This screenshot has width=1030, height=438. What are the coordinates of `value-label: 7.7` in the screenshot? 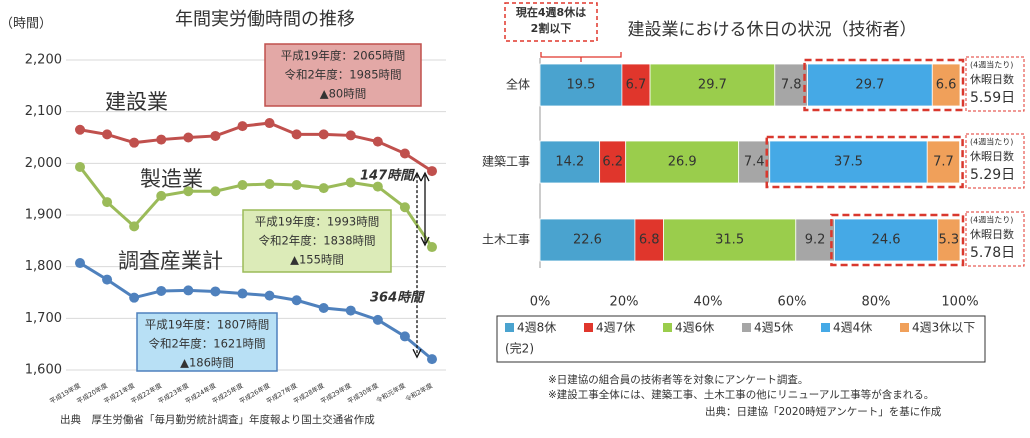 It's located at (943, 162).